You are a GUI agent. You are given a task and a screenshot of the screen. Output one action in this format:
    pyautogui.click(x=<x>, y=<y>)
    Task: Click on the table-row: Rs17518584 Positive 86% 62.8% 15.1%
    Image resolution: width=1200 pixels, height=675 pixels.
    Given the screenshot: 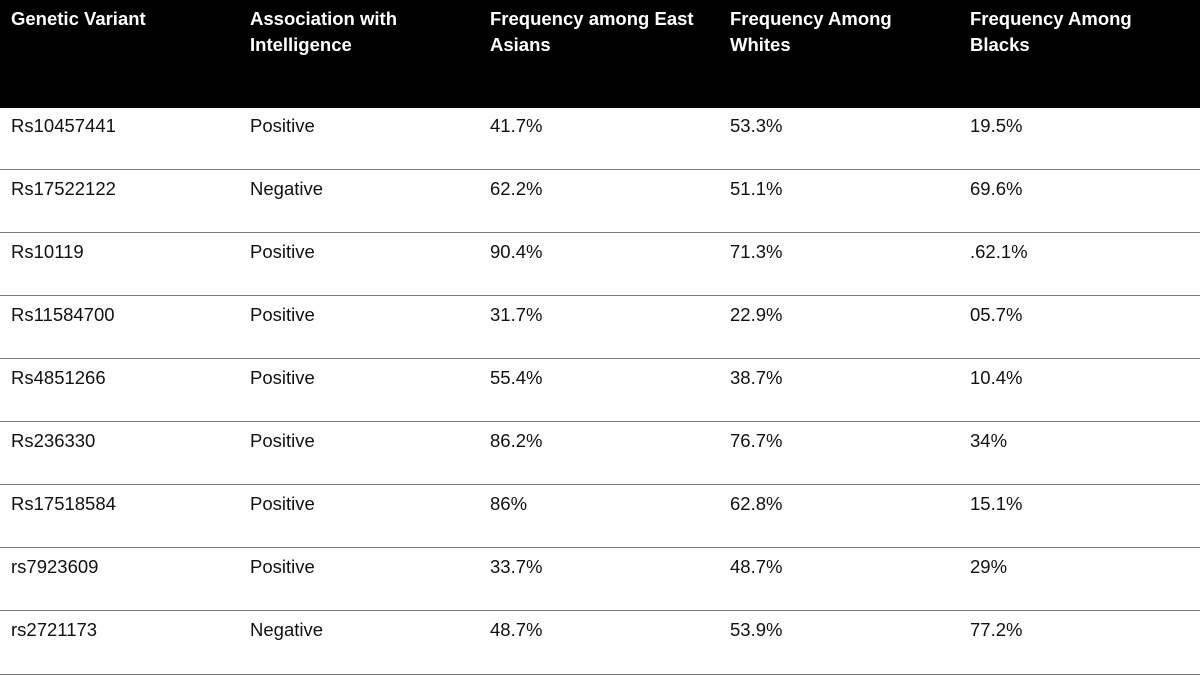 What is the action you would take?
    pyautogui.click(x=600, y=517)
    